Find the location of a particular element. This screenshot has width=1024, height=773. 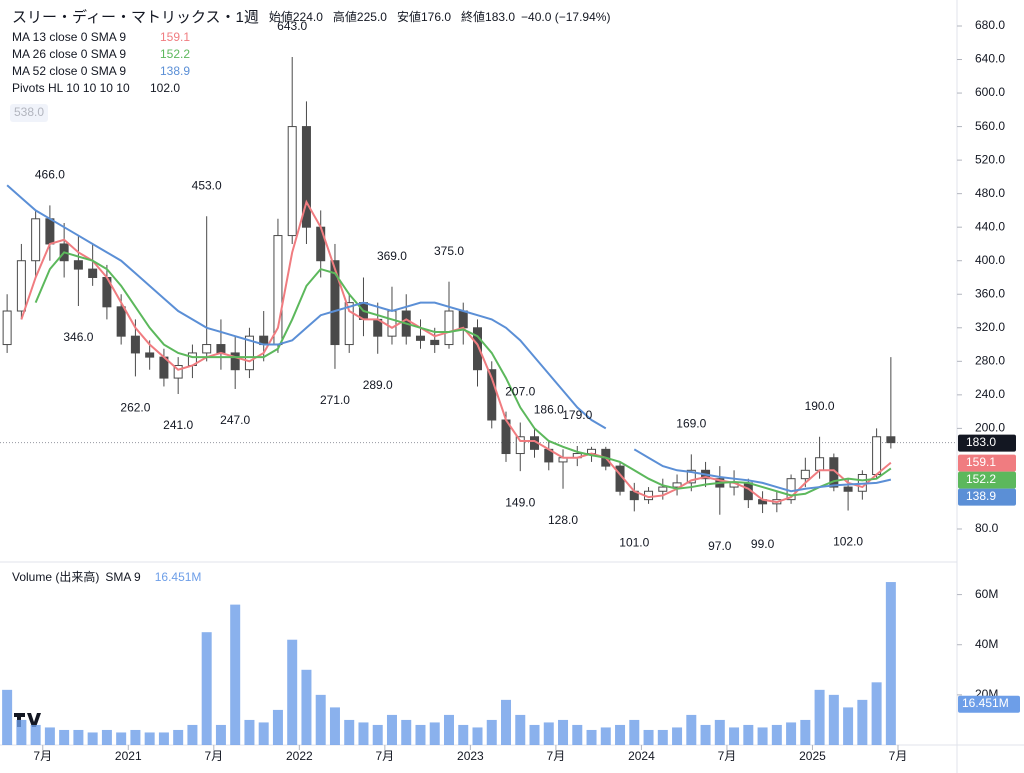

legend-value: 102.0 is located at coordinates (165, 88).